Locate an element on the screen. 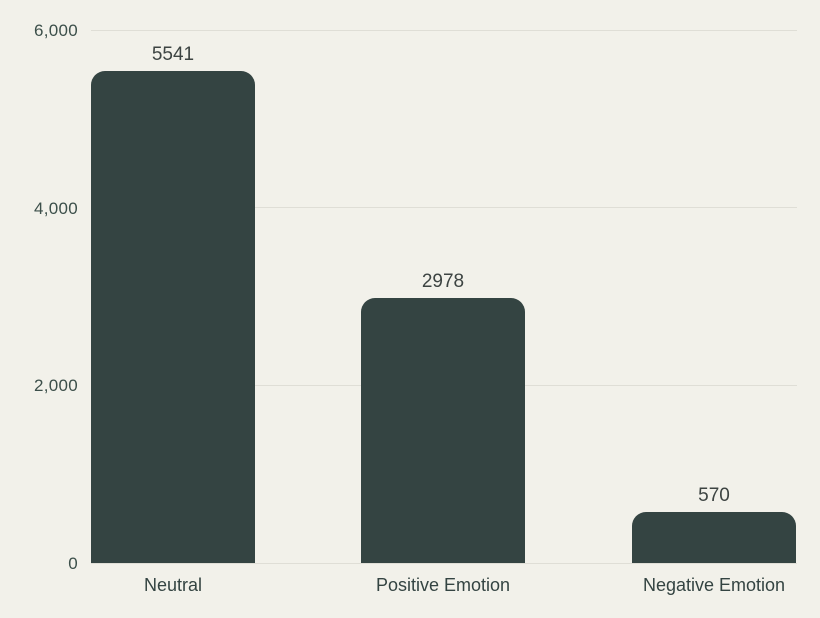 The width and height of the screenshot is (820, 618). y-tick-label: 6,000 is located at coordinates (55, 30).